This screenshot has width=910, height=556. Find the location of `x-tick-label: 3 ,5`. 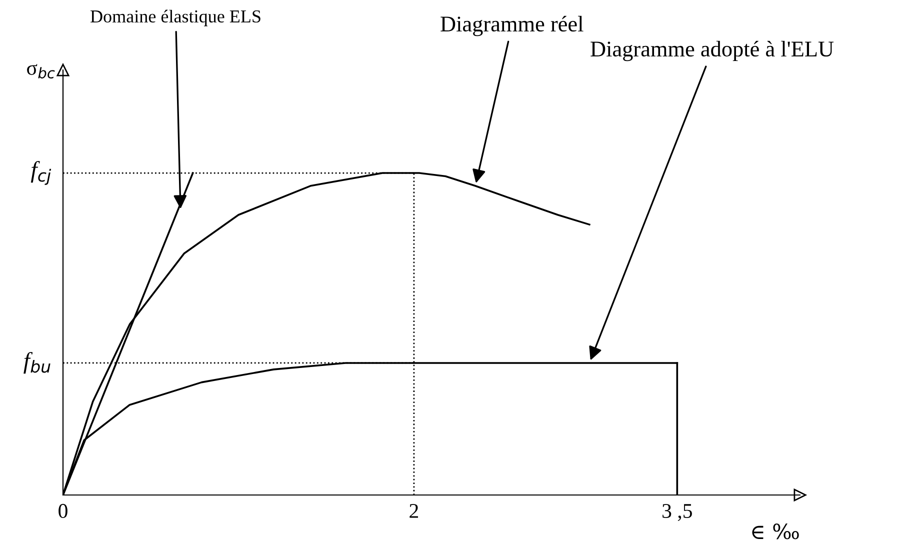

x-tick-label: 3 ,5 is located at coordinates (677, 512).